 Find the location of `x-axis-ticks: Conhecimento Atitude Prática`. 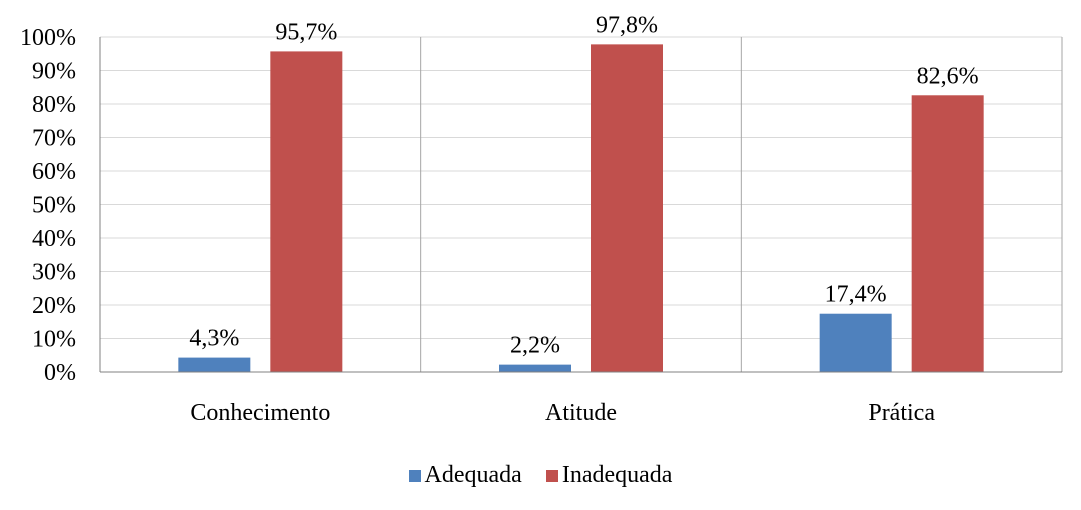

x-axis-ticks: Conhecimento Atitude Prática is located at coordinates (562, 413).